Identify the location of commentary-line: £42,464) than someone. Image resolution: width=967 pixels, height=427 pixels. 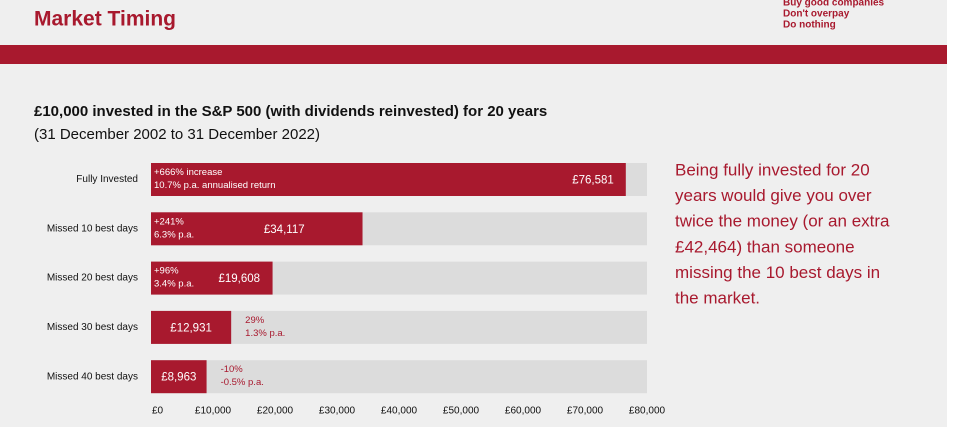
(765, 246).